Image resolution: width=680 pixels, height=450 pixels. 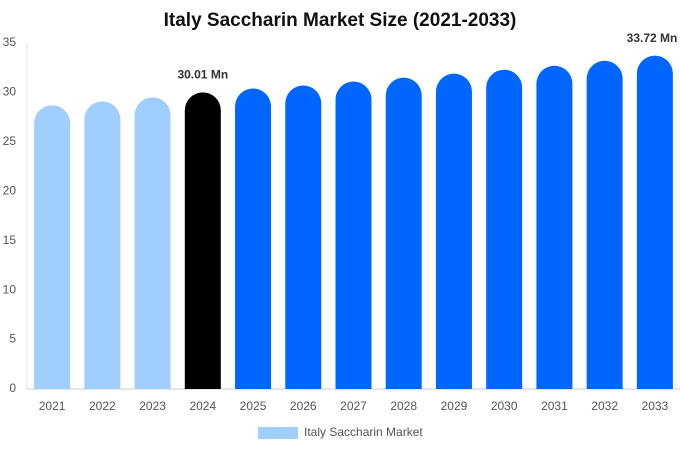 What do you see at coordinates (278, 433) in the screenshot?
I see `legend-swatch` at bounding box center [278, 433].